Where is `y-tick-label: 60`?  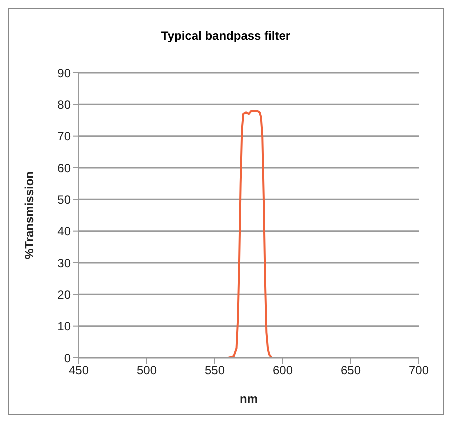
y-tick-label: 60 is located at coordinates (65, 168).